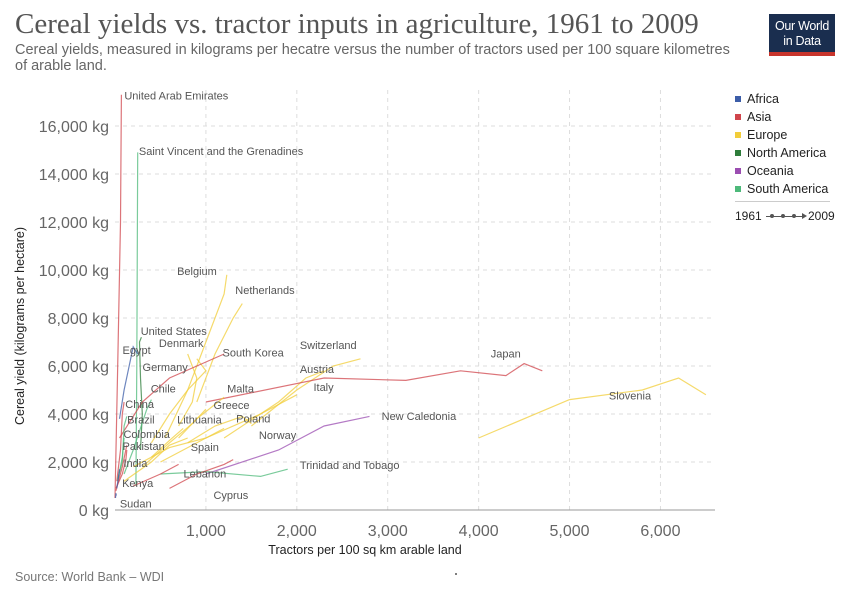  I want to click on series-line: Cyprus, so click(201, 474).